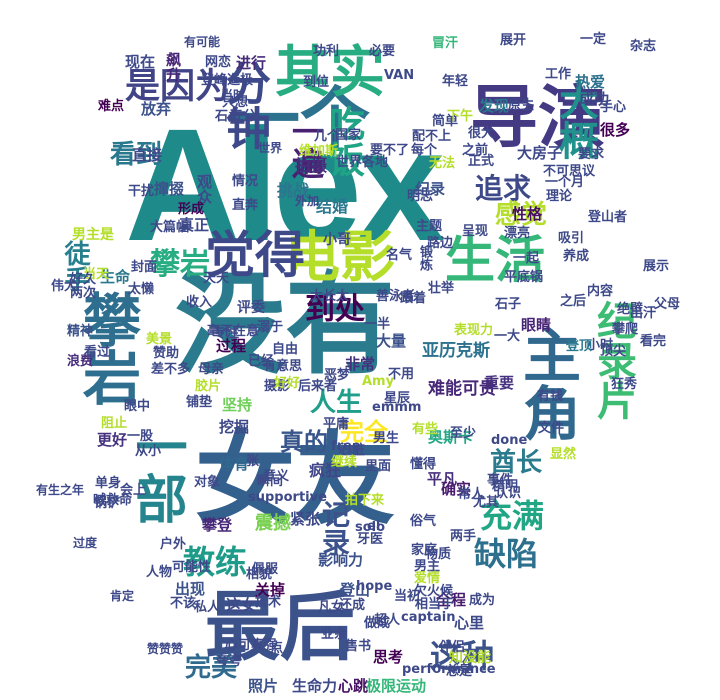 The width and height of the screenshot is (720, 700). What do you see at coordinates (325, 470) in the screenshot?
I see `word-item: 疯狂` at bounding box center [325, 470].